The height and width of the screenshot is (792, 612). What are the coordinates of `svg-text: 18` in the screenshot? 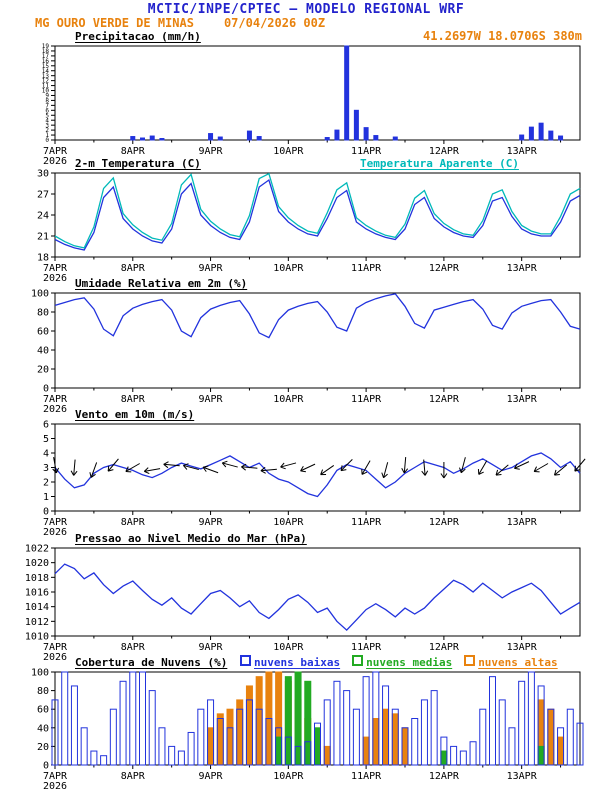 It's located at (46, 51).